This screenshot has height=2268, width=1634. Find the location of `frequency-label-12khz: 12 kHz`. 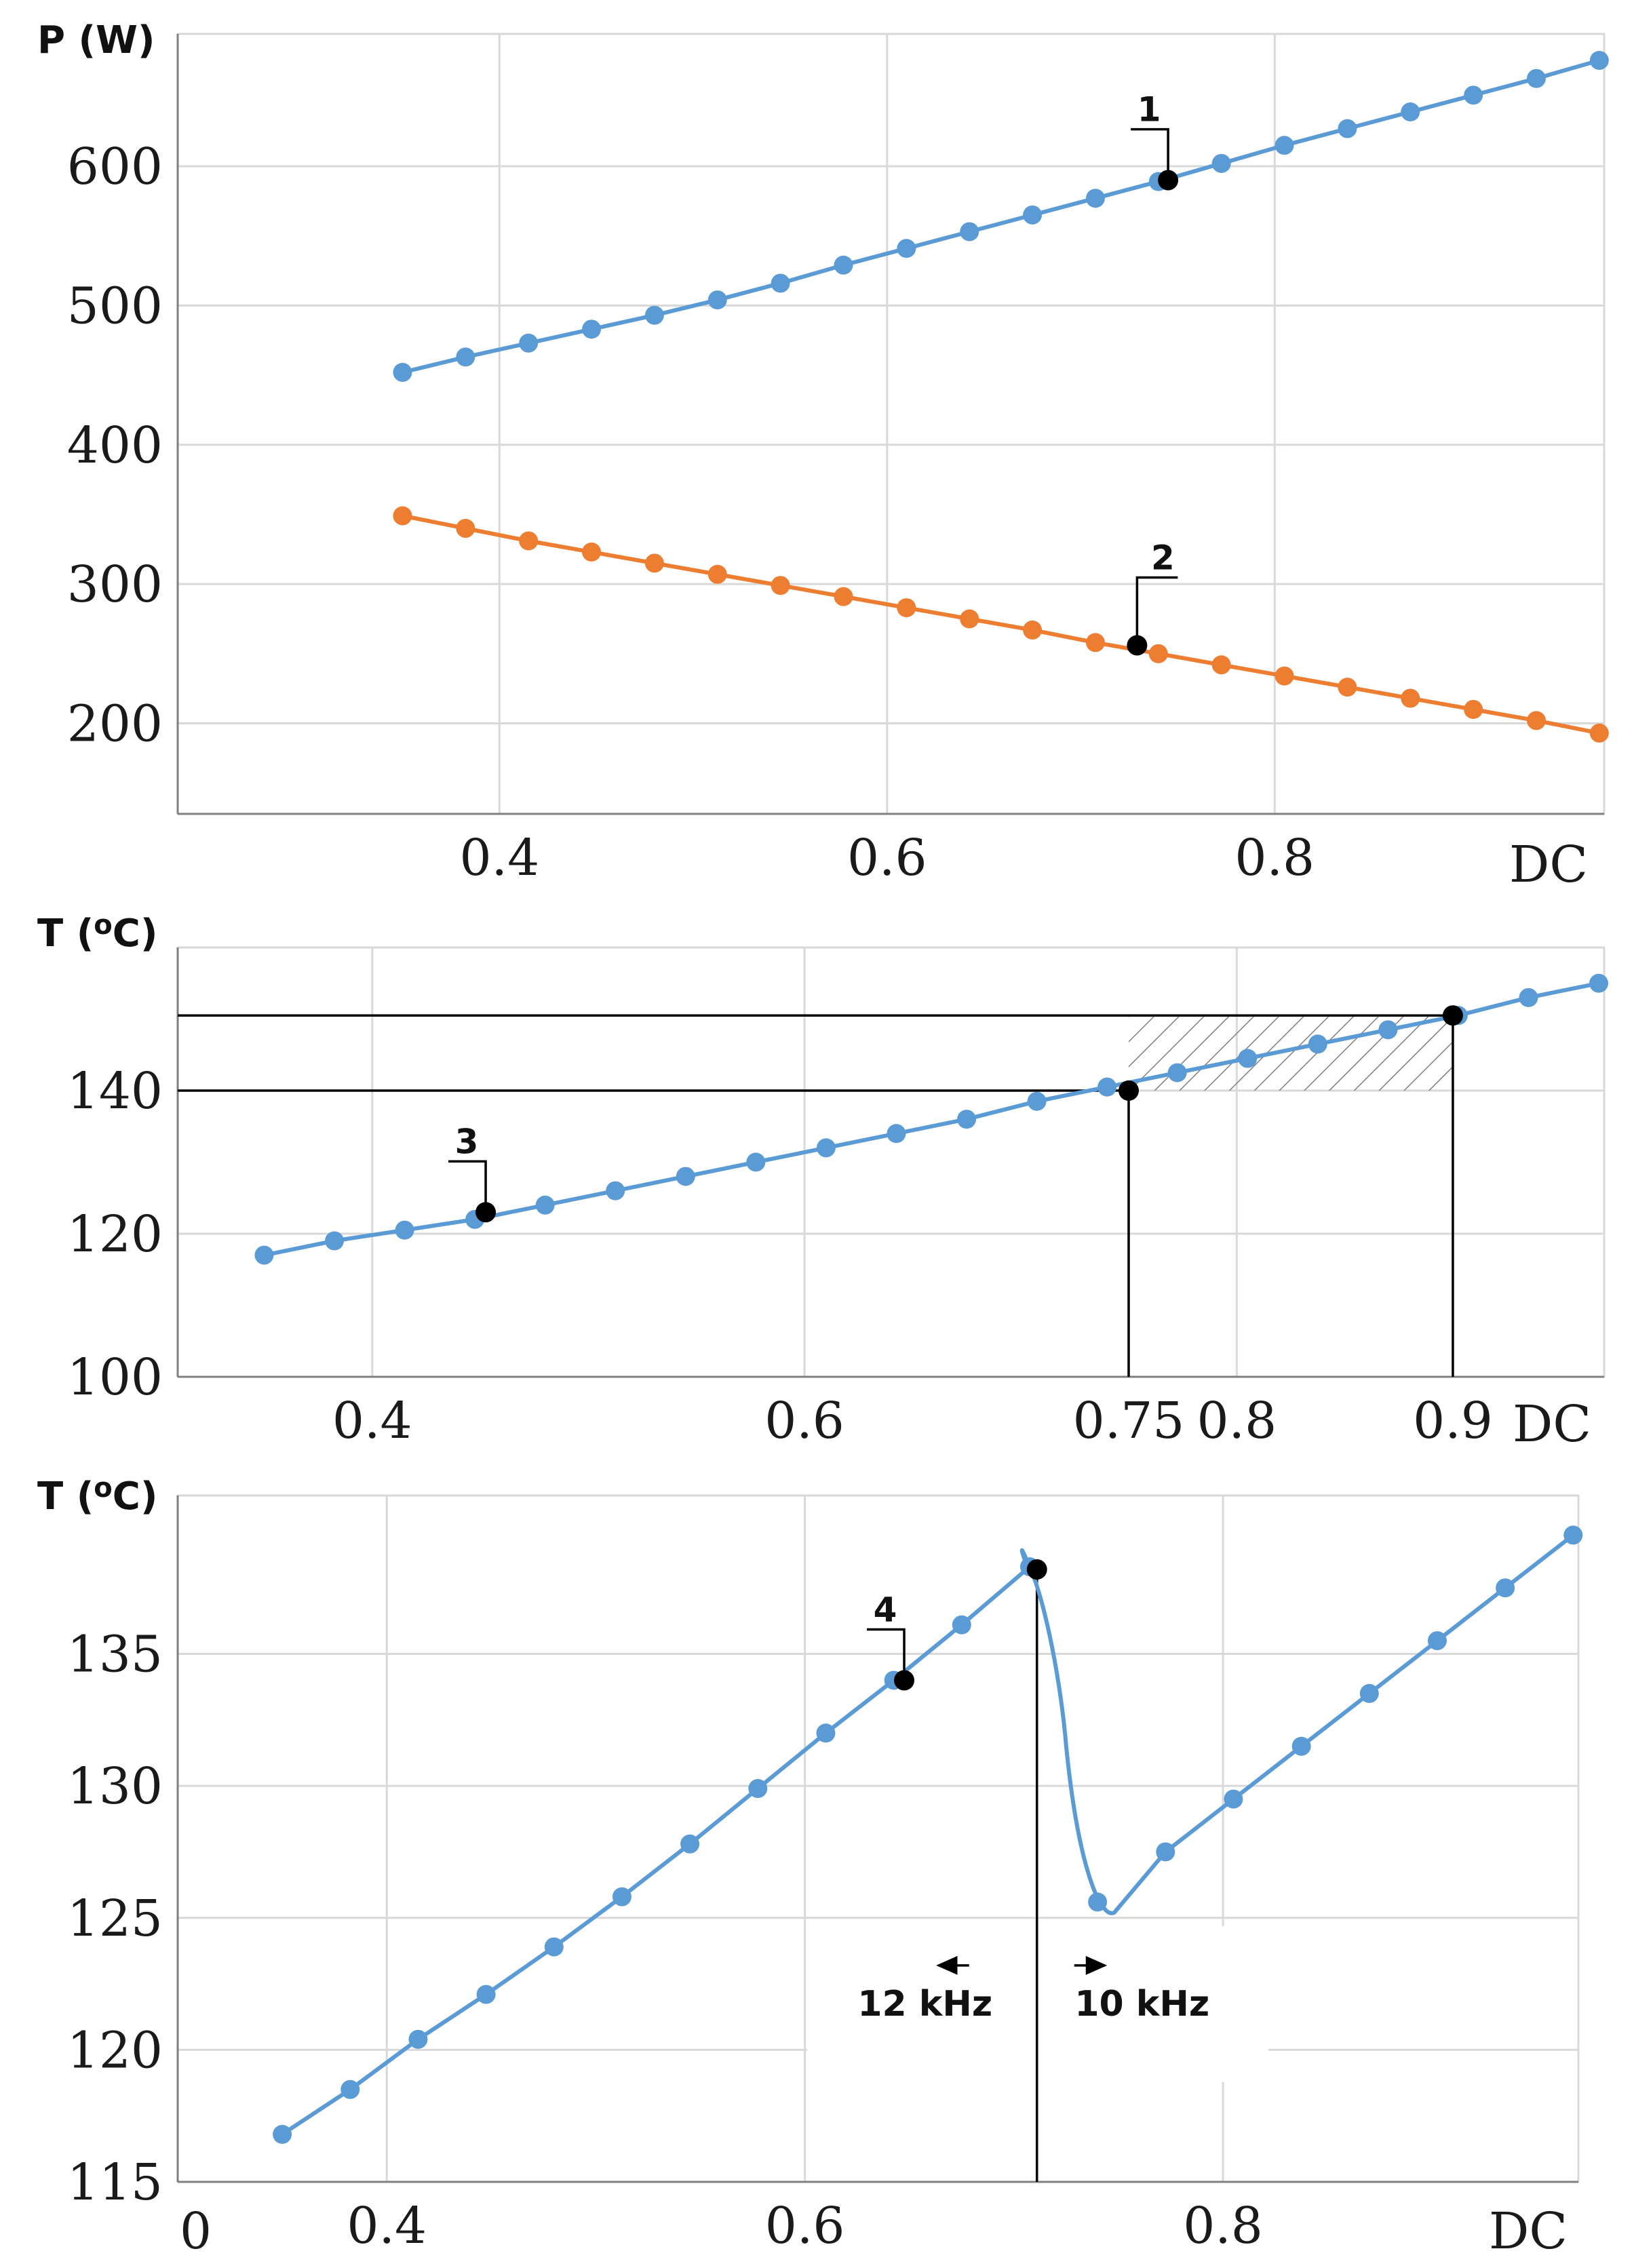

frequency-label-12khz: 12 kHz is located at coordinates (924, 2004).